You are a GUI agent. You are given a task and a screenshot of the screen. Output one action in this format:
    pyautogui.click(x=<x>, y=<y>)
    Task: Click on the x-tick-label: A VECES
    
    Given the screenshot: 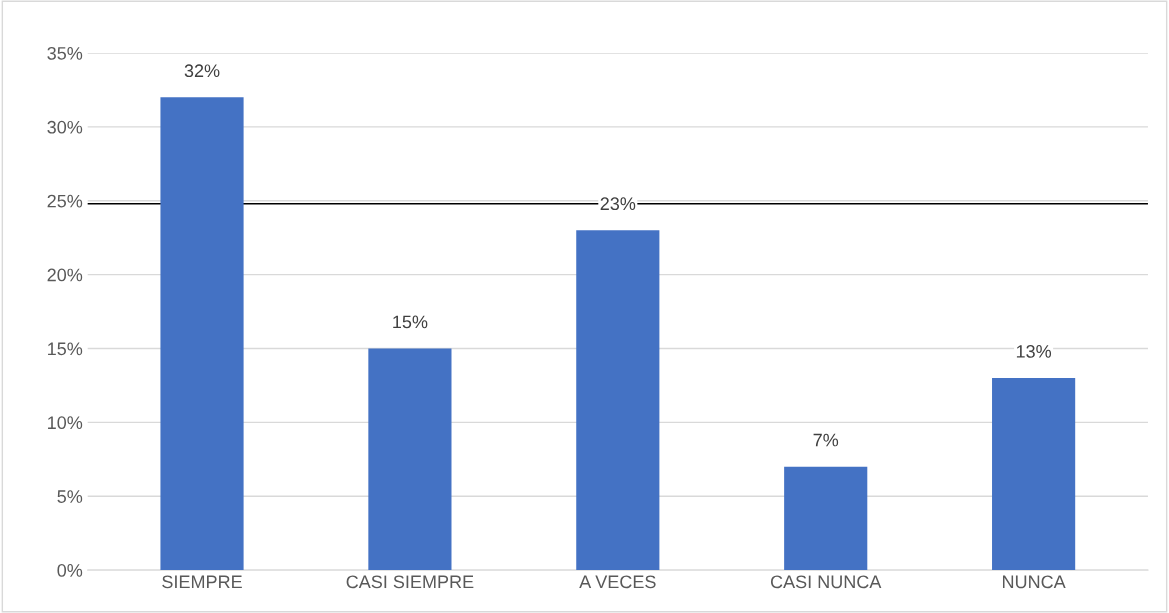 What is the action you would take?
    pyautogui.click(x=617, y=582)
    